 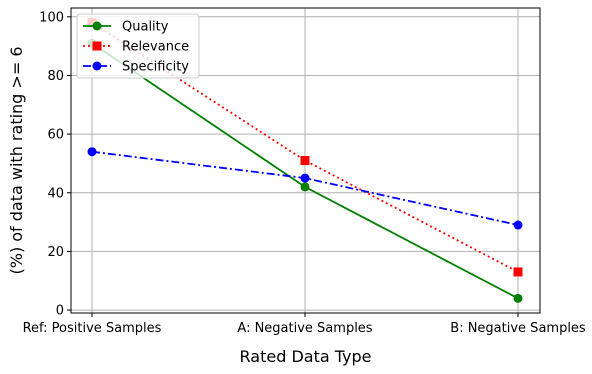 What do you see at coordinates (304, 328) in the screenshot?
I see `x-tick-label: A: Negative Samples` at bounding box center [304, 328].